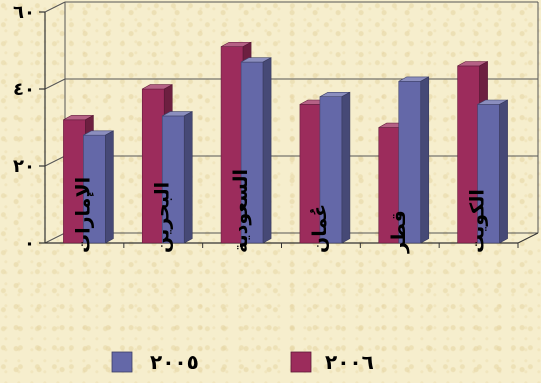 The height and width of the screenshot is (383, 541). Describe the element at coordinates (162, 217) in the screenshot. I see `x-category-label: البحرين` at that location.